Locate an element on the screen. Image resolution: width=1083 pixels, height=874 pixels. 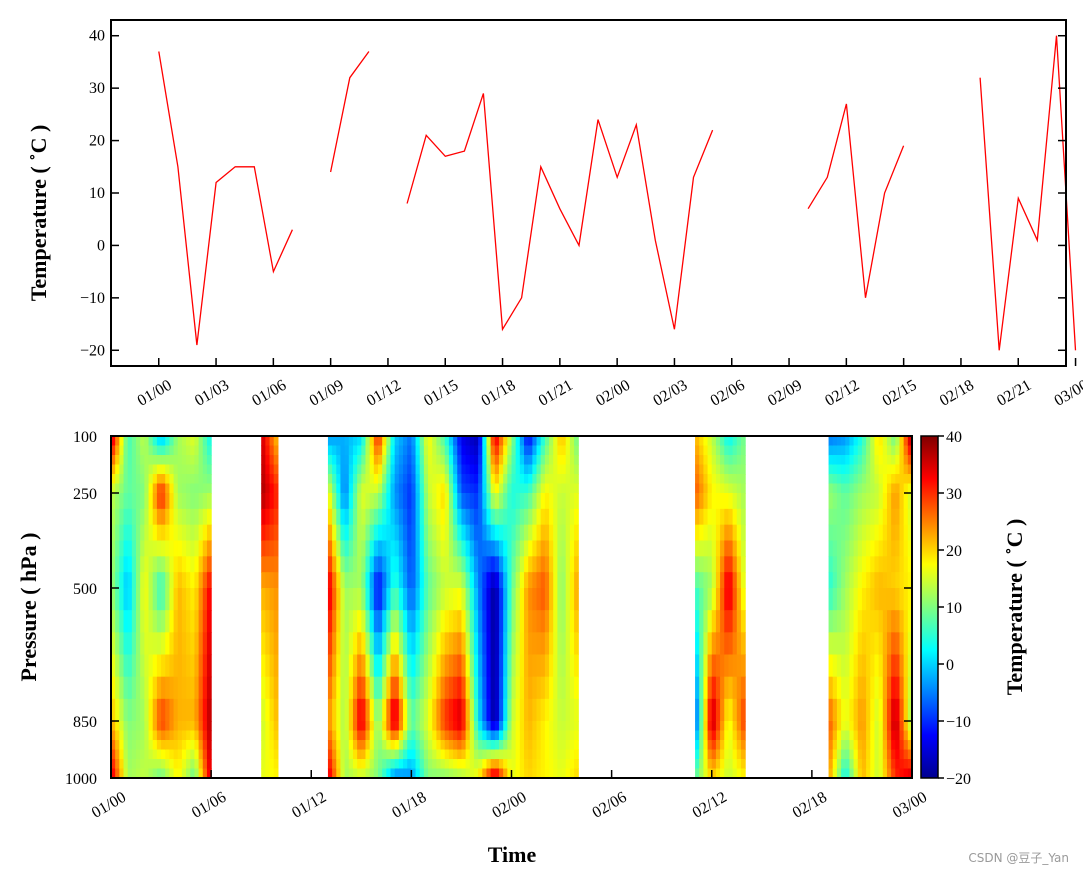
x-tick-label: 02/15 is located at coordinates (900, 393).